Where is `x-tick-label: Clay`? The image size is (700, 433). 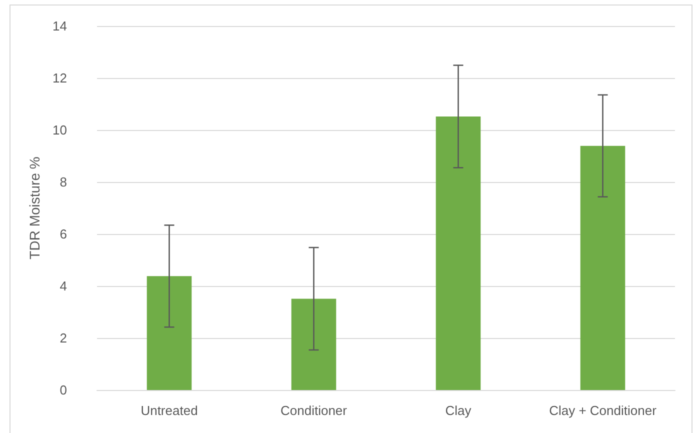 x-tick-label: Clay is located at coordinates (458, 410).